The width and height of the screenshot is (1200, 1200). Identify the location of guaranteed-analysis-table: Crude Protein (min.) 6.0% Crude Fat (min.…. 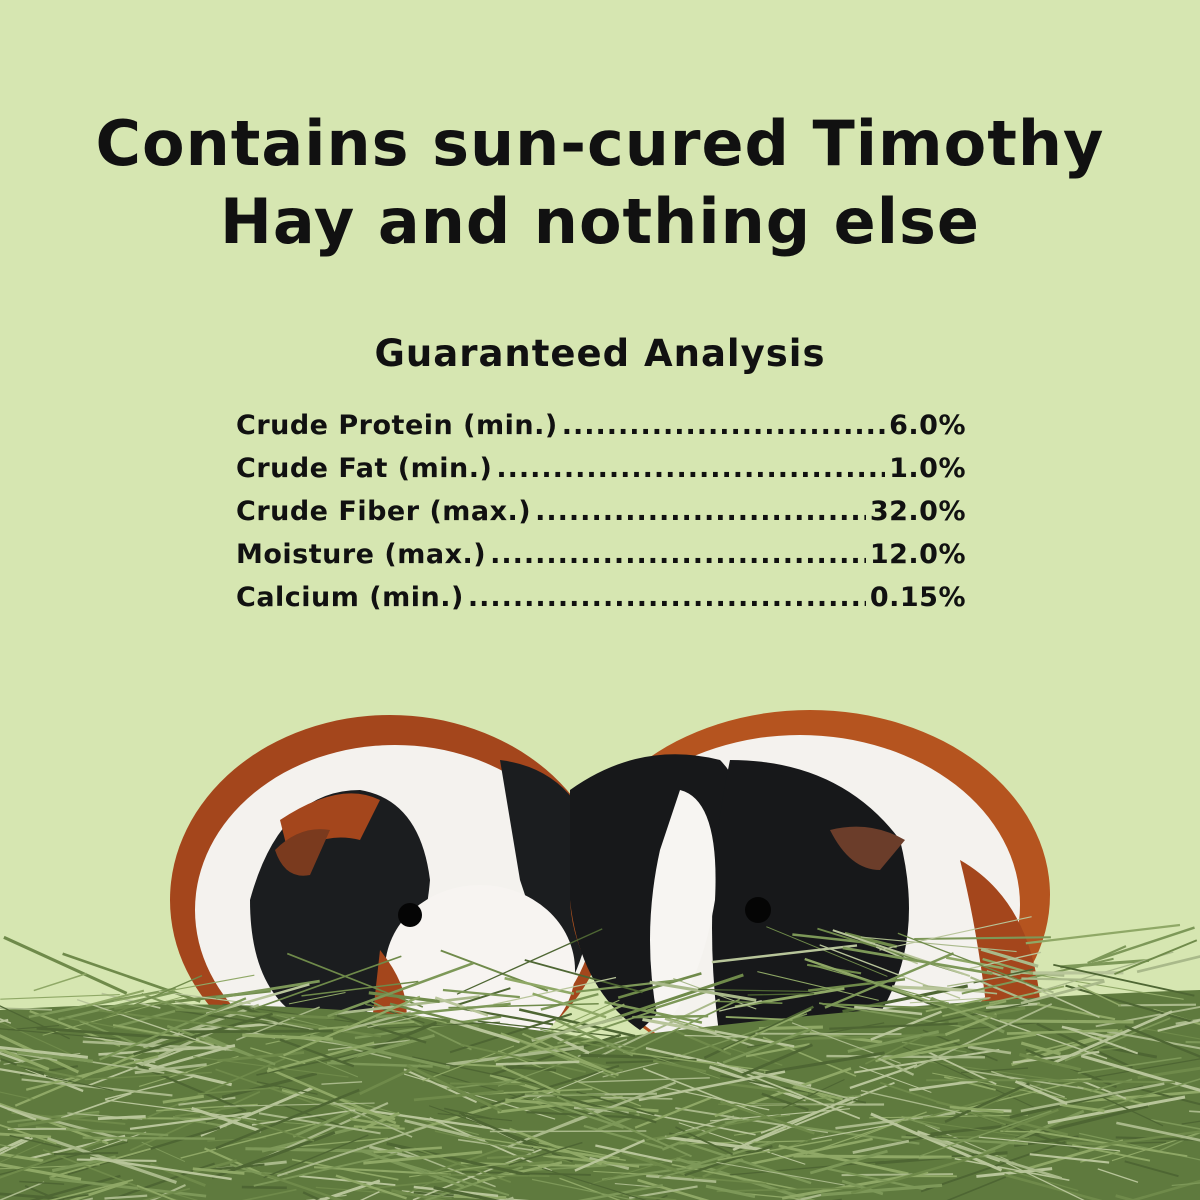
(601, 517).